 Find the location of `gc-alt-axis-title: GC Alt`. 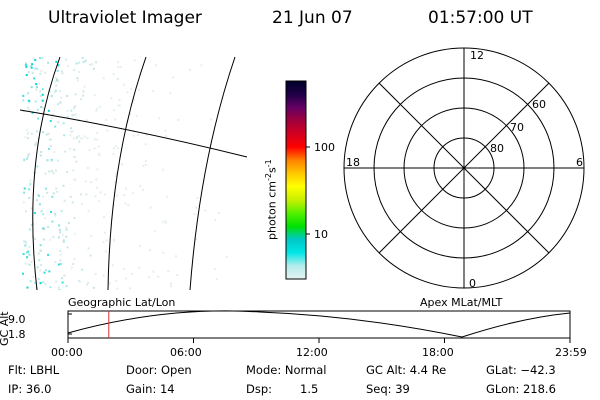

gc-alt-axis-title: GC Alt is located at coordinates (5, 328).